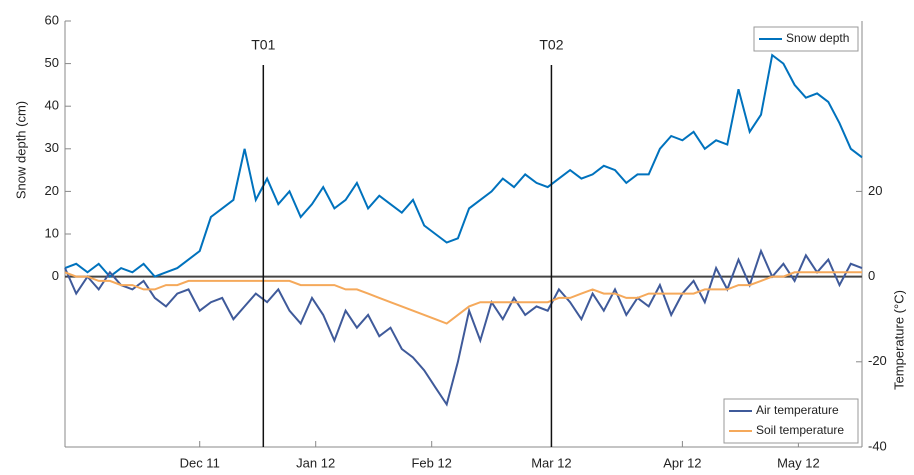  What do you see at coordinates (52, 62) in the screenshot?
I see `y-tick-label: 50` at bounding box center [52, 62].